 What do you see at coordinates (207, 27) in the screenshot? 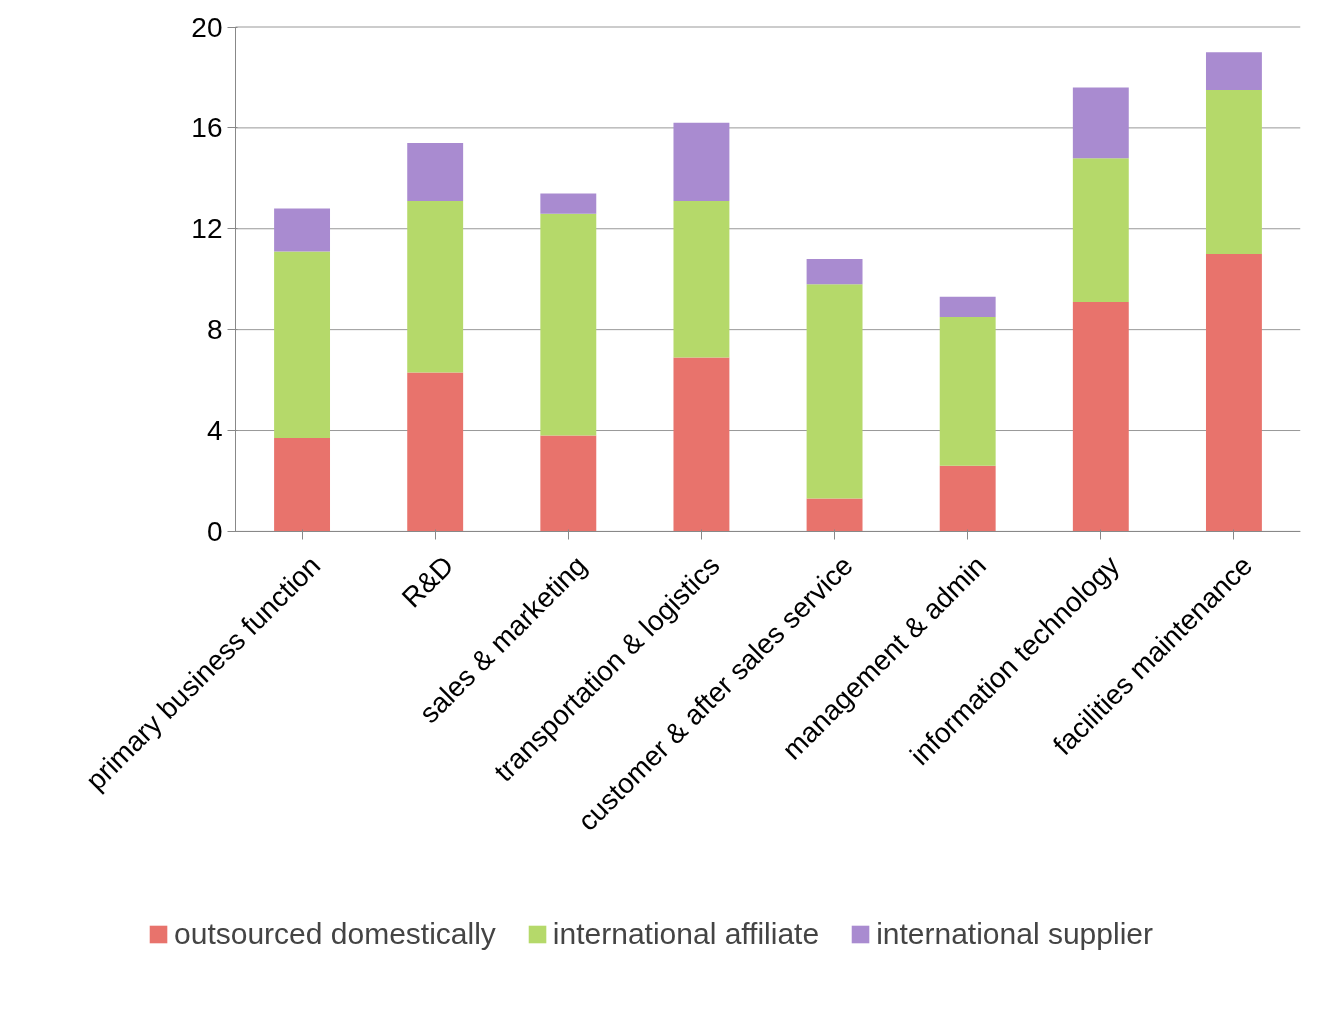
I see `y-tick-label: 20` at bounding box center [207, 27].